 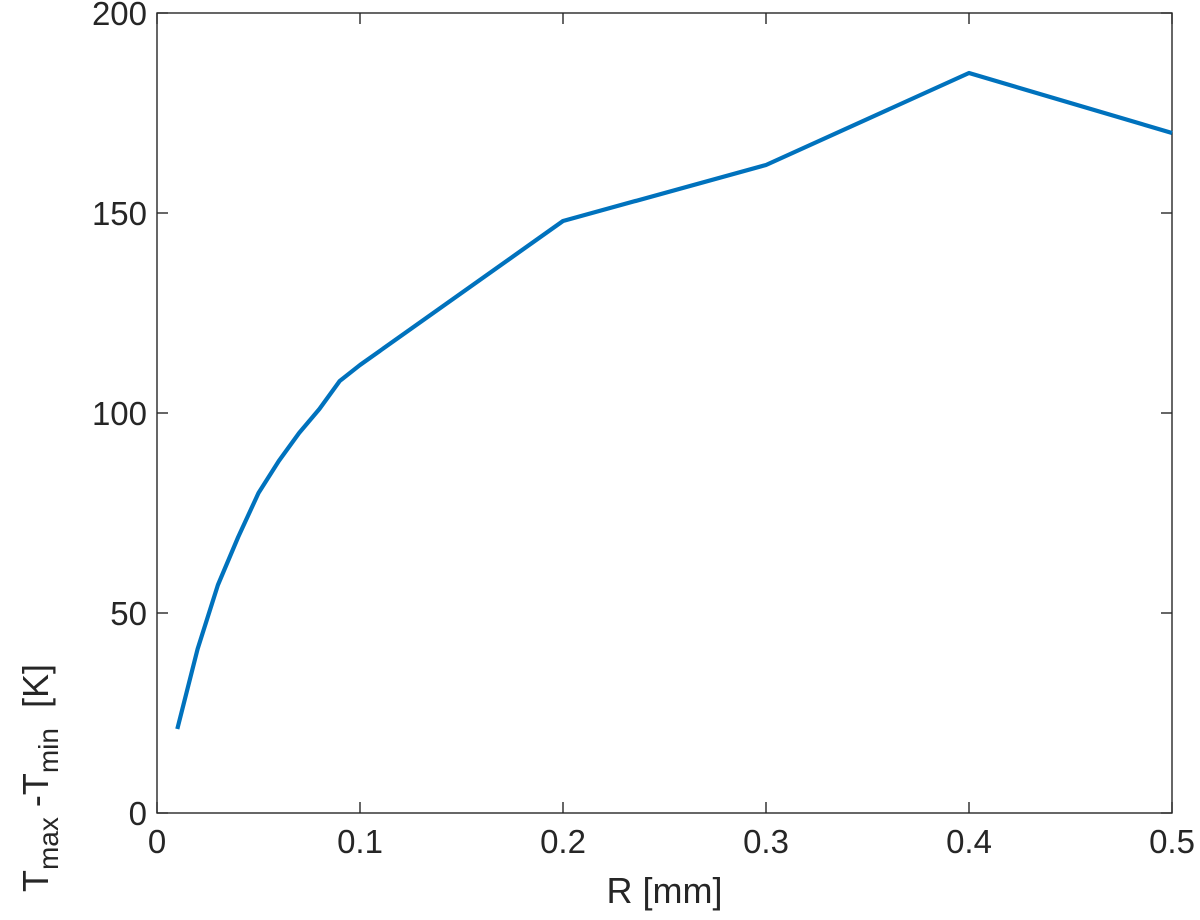 I want to click on y-tick-label: 200, so click(x=119, y=16).